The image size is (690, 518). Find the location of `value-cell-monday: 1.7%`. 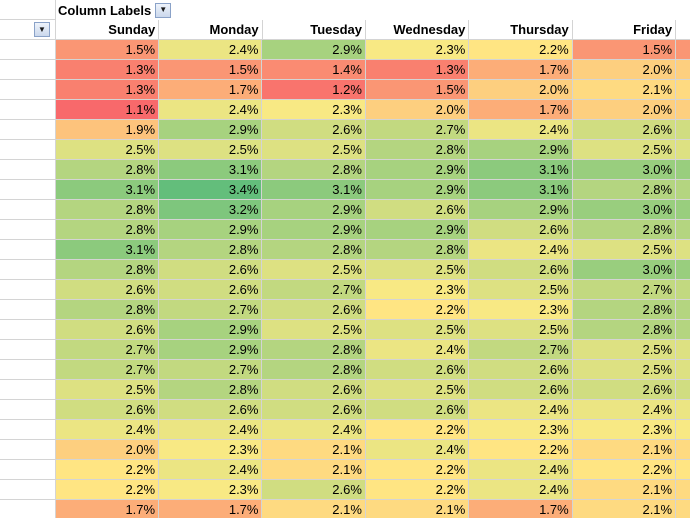

value-cell-monday: 1.7% is located at coordinates (211, 90).